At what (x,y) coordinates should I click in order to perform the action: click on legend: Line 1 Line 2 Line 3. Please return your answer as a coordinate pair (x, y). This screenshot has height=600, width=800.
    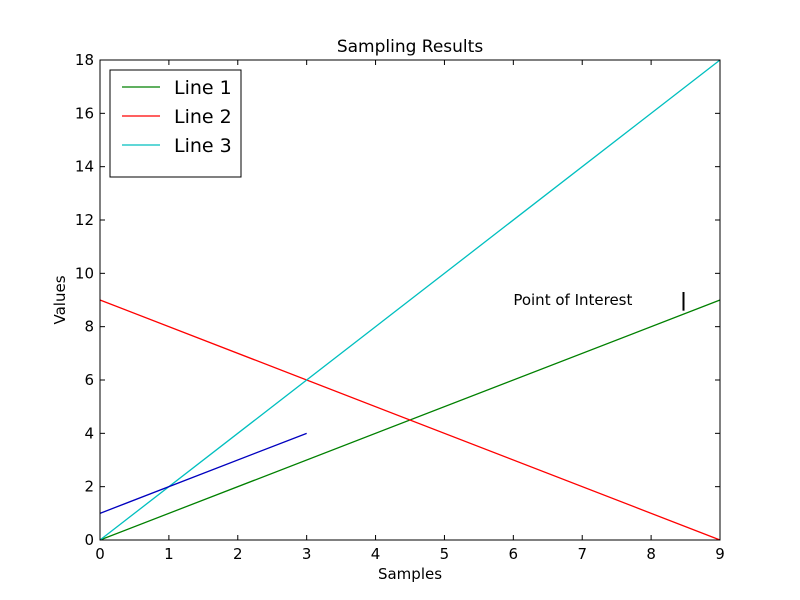
    Looking at the image, I should click on (175, 123).